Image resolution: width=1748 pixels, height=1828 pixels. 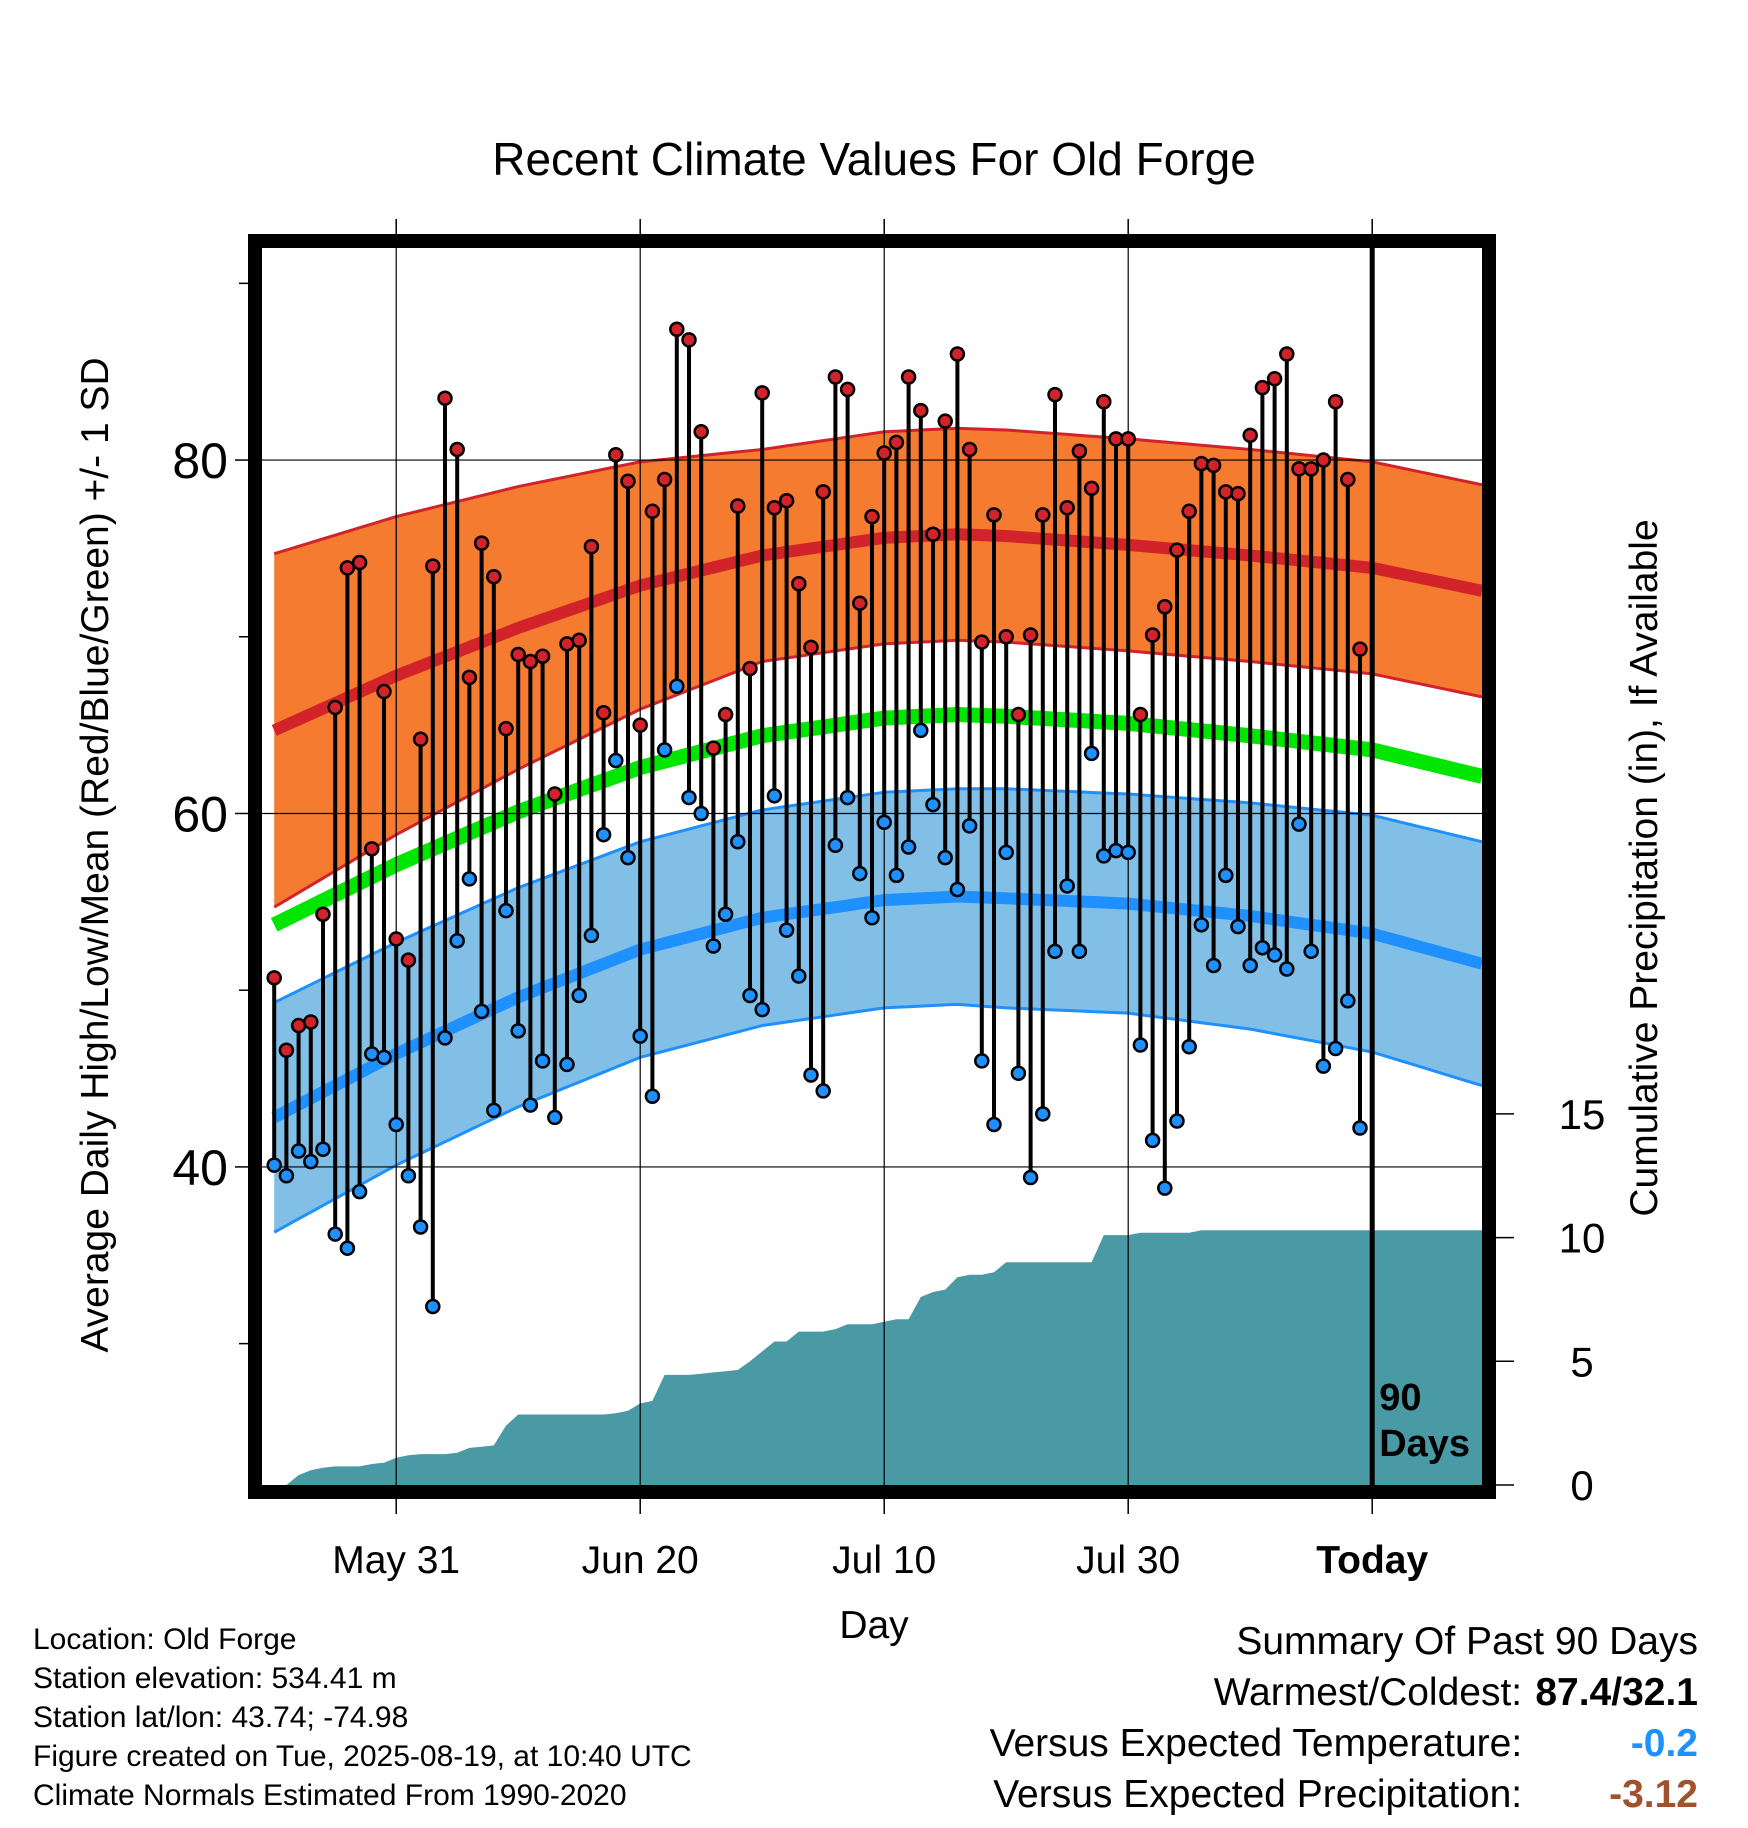 I want to click on precip-departure-row: Versus Expected Precipitation: -3.12, so click(x=1344, y=1794).